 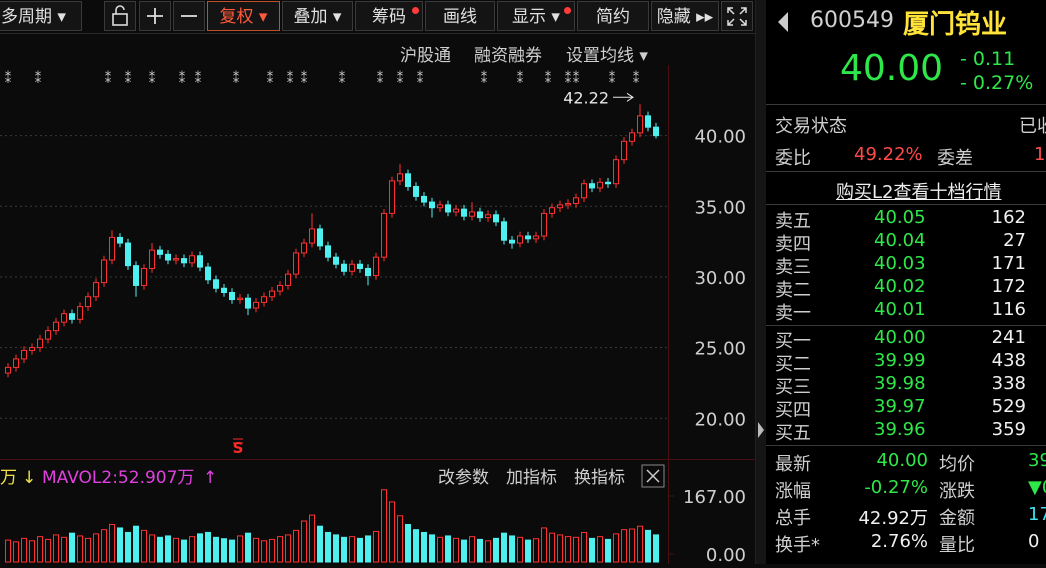 What do you see at coordinates (1008, 286) in the screenshot?
I see `book-volume: 172` at bounding box center [1008, 286].